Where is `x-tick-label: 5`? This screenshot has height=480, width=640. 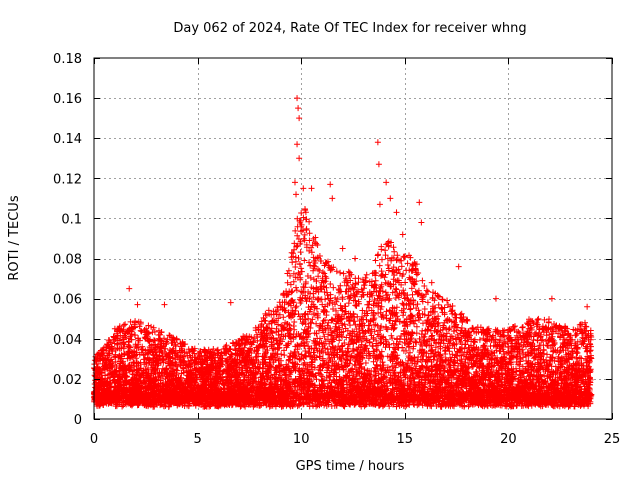 x-tick-label: 5 is located at coordinates (197, 439).